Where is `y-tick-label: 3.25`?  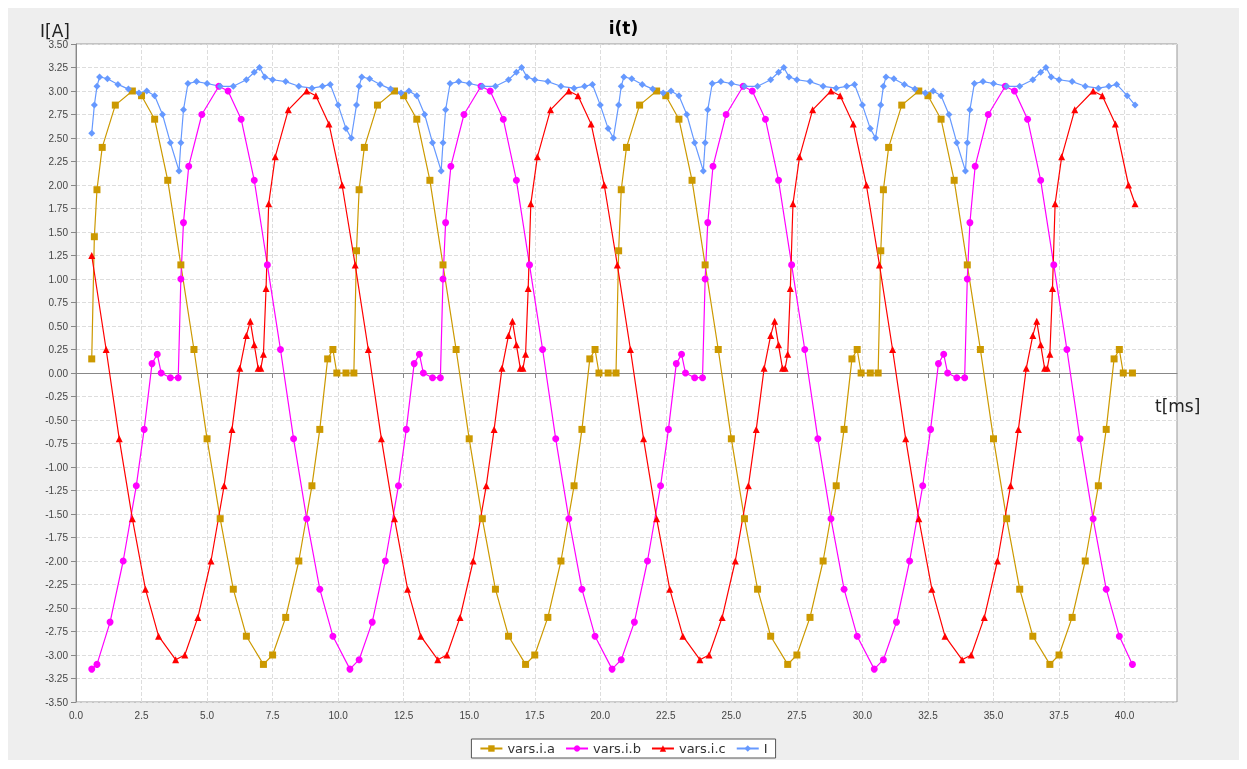 y-tick-label: 3.25 is located at coordinates (58, 67).